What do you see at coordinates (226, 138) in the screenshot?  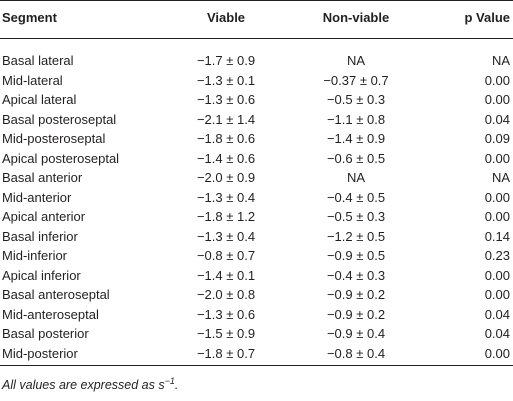 I see `table-cell: −1.8 ± 0.6` at bounding box center [226, 138].